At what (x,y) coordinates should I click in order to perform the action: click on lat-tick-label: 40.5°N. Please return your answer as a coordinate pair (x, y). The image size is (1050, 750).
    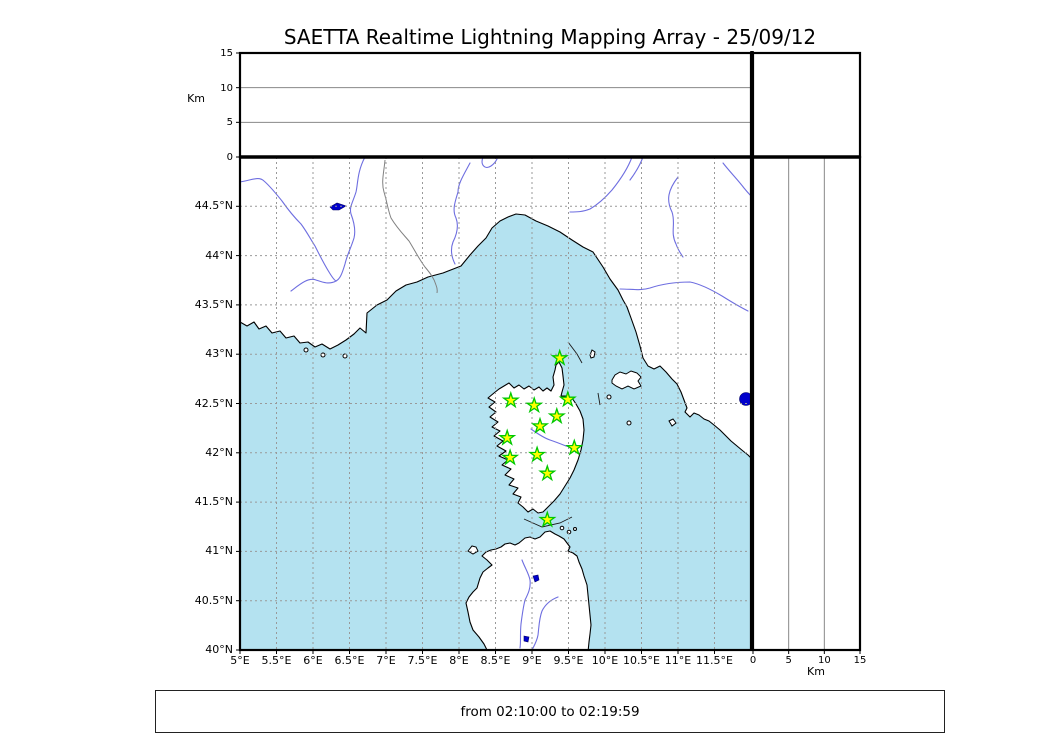
    Looking at the image, I should click on (213, 600).